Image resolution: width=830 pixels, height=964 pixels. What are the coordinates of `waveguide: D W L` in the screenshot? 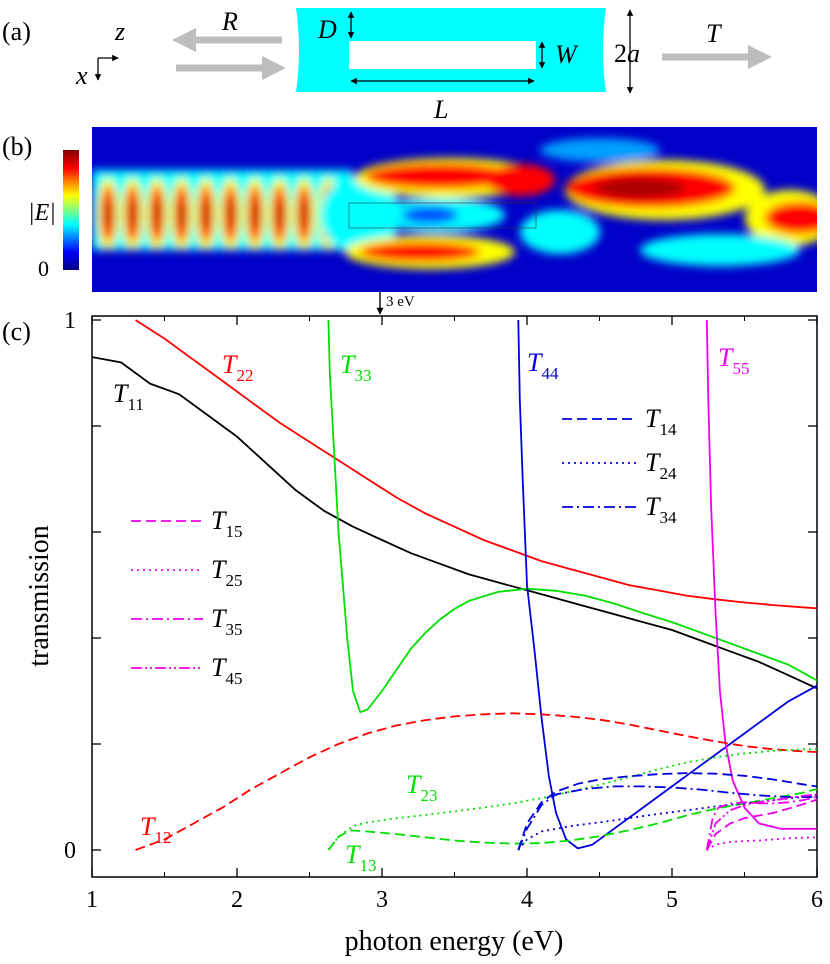 It's located at (451, 66).